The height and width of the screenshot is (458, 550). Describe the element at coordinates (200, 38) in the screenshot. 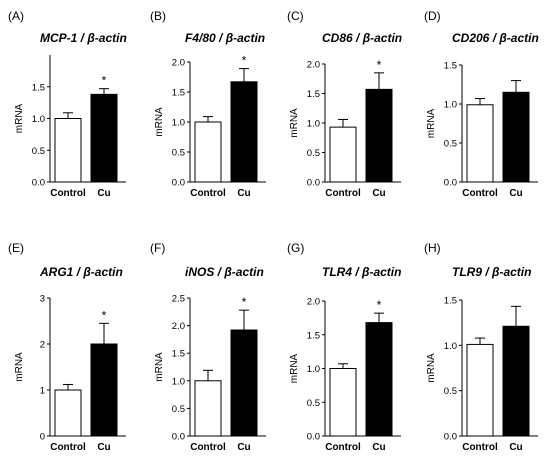

I see `chart-title-gene: F4/80` at that location.